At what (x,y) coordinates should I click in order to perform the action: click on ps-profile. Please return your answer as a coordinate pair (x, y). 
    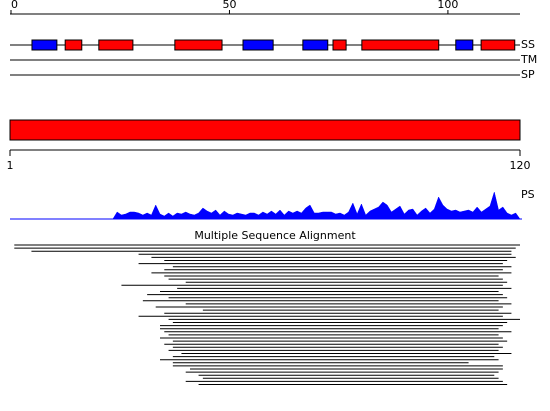
    Looking at the image, I should click on (265, 205).